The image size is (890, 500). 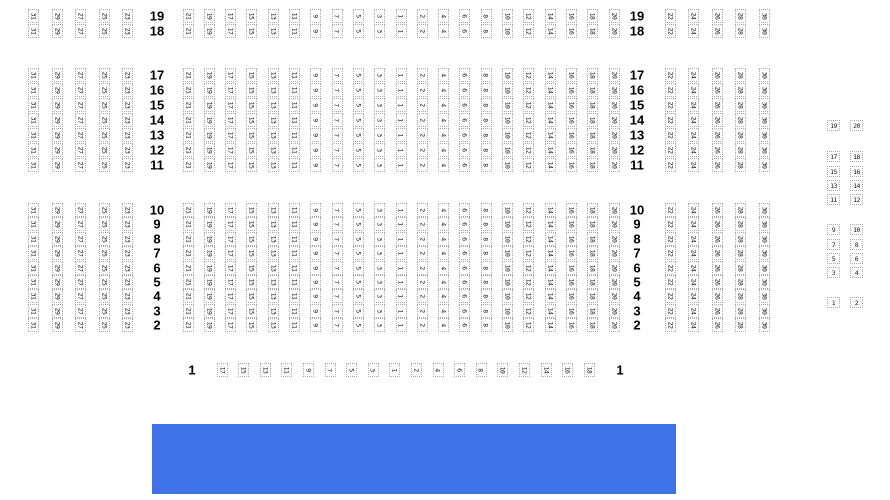 What do you see at coordinates (550, 120) in the screenshot?
I see `seat: 14` at bounding box center [550, 120].